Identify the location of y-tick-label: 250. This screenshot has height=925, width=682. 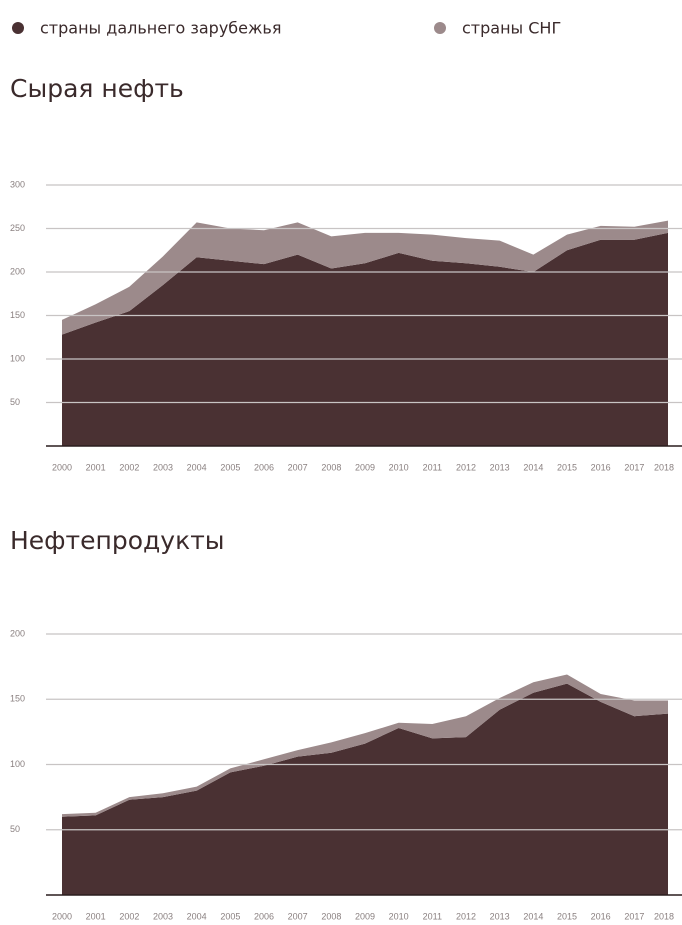
(17, 228).